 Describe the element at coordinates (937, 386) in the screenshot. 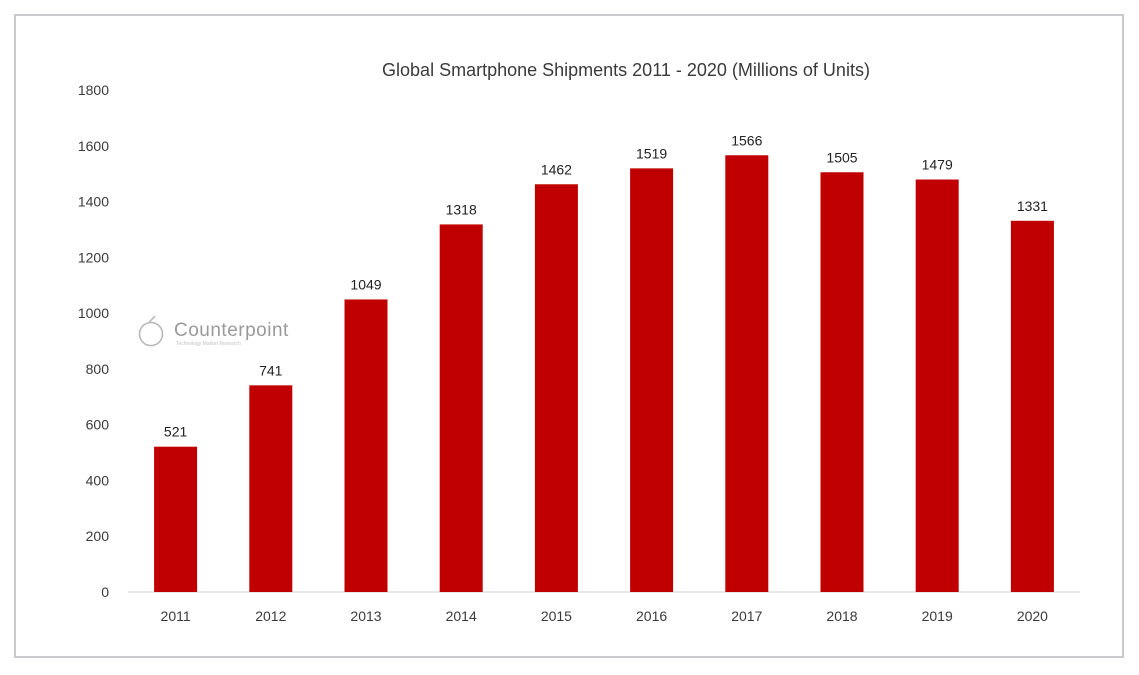

I see `bar-2019` at that location.